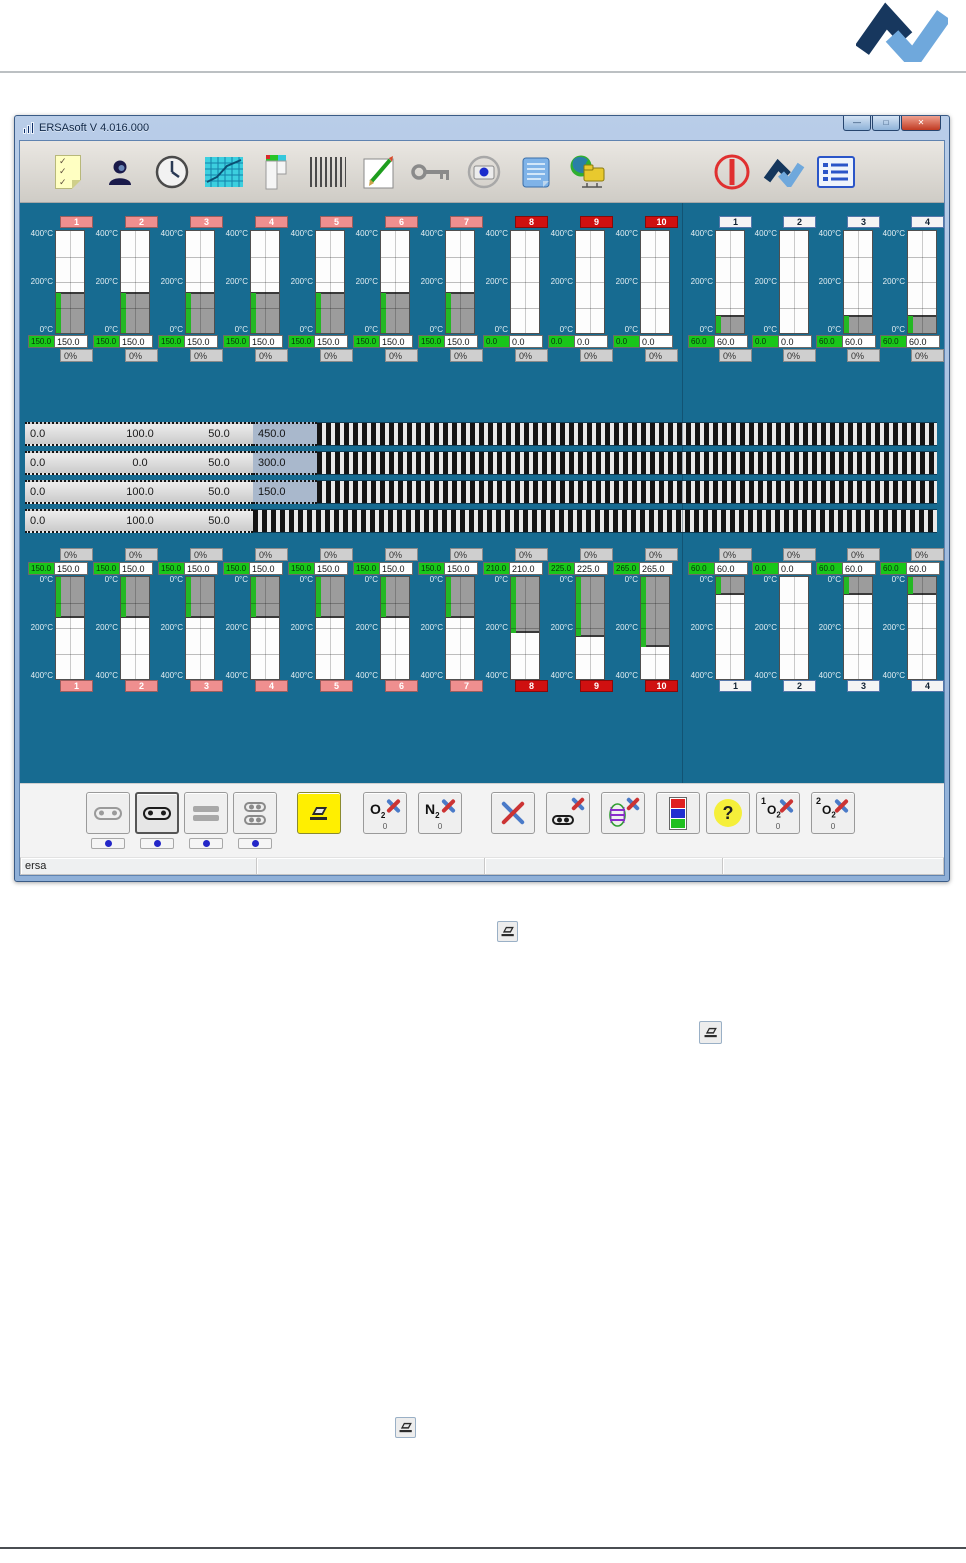 The height and width of the screenshot is (1563, 966). I want to click on network-share-button, so click(588, 172).